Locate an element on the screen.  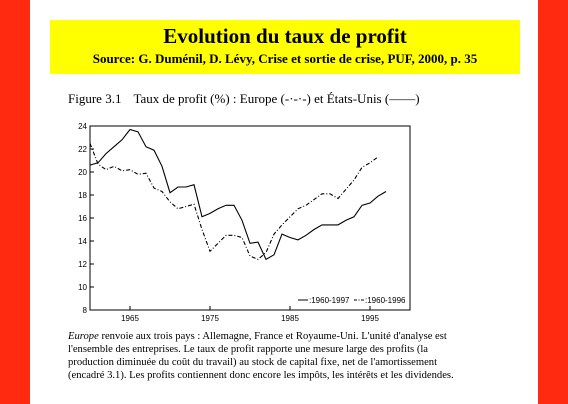
y-tick-label: 22 is located at coordinates (82, 149).